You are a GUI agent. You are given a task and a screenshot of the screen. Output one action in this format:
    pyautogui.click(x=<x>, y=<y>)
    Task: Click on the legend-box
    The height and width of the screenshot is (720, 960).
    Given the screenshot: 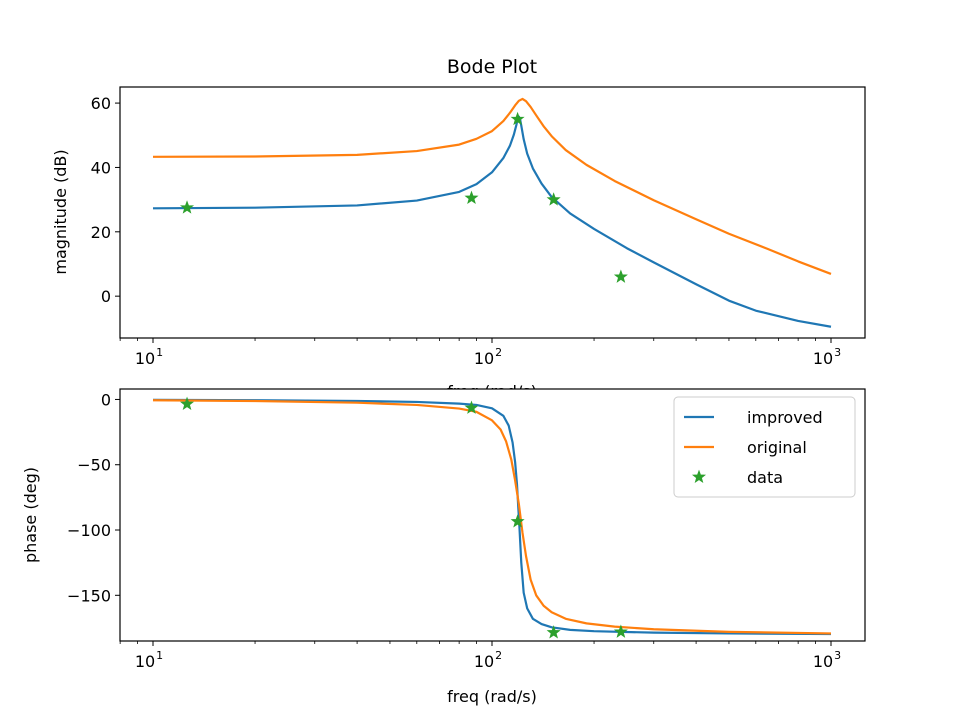 What is the action you would take?
    pyautogui.click(x=764, y=447)
    